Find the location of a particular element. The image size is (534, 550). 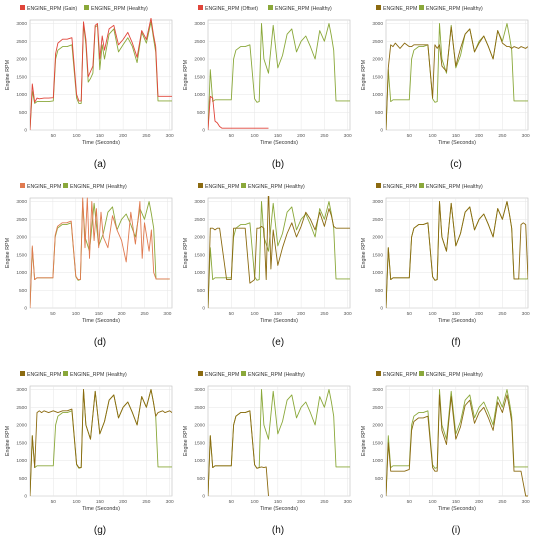

panel-label: (g) is located at coordinates (100, 530).